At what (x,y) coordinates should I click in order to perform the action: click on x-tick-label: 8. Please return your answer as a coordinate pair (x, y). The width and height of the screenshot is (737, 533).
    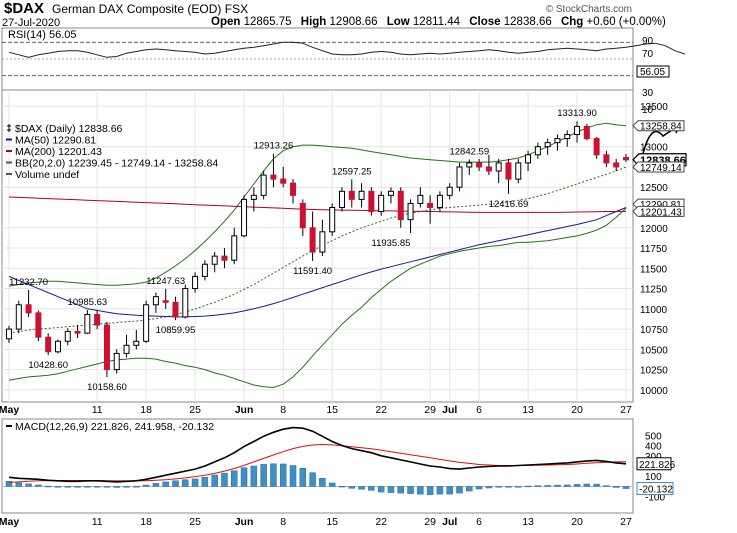
    Looking at the image, I should click on (283, 410).